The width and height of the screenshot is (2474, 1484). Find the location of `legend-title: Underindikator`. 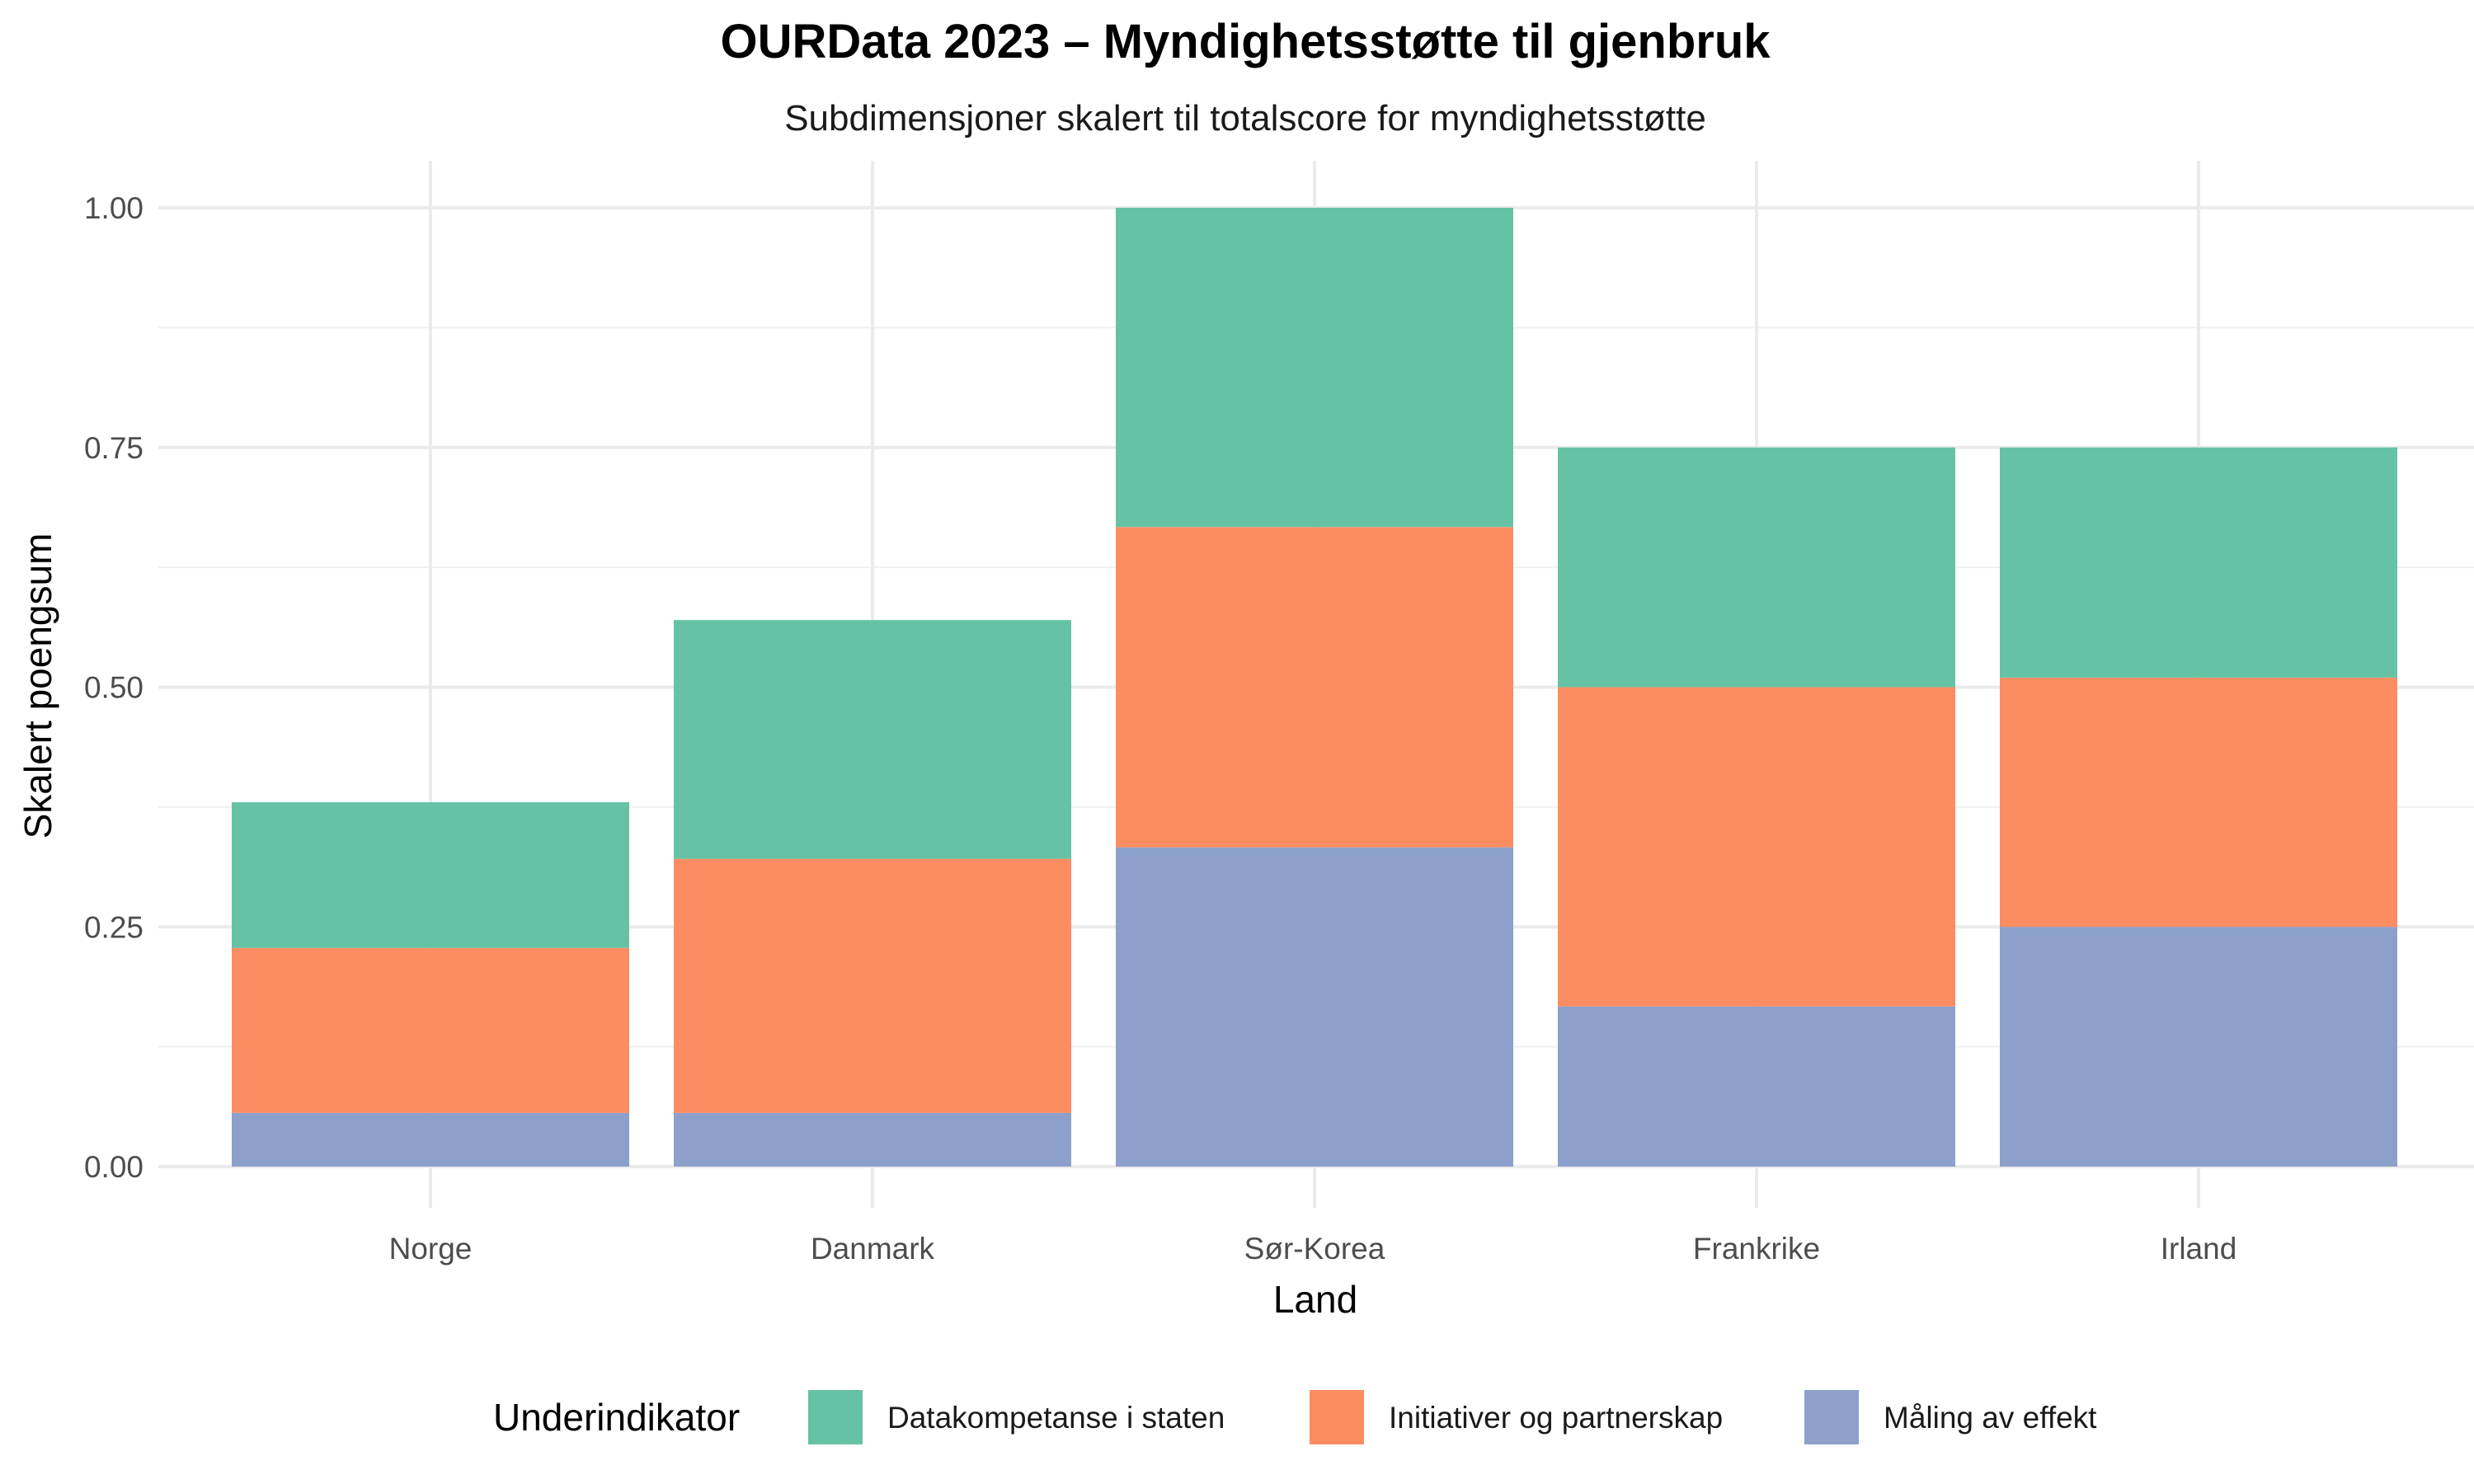

legend-title: Underindikator is located at coordinates (616, 1417).